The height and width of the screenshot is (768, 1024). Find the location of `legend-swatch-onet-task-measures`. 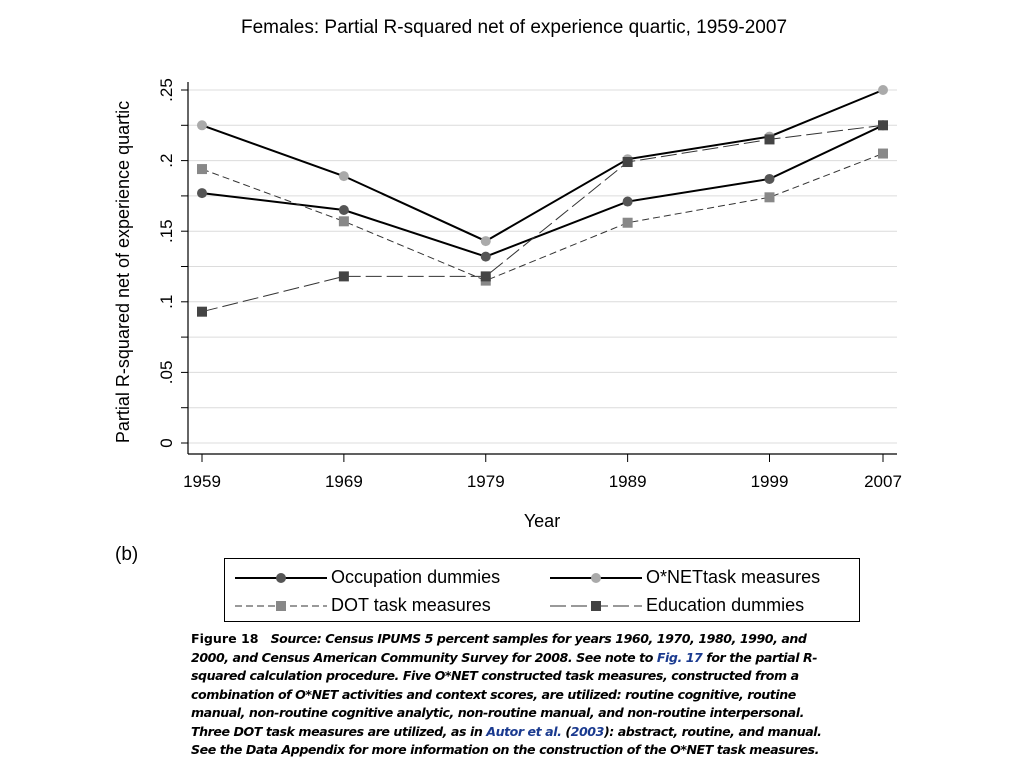

legend-swatch-onet-task-measures is located at coordinates (596, 578).